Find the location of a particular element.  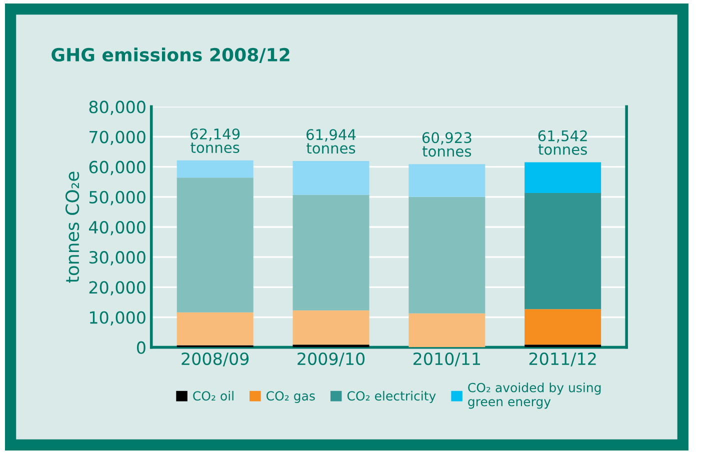

x-tick-label: 2010/11 is located at coordinates (447, 359).